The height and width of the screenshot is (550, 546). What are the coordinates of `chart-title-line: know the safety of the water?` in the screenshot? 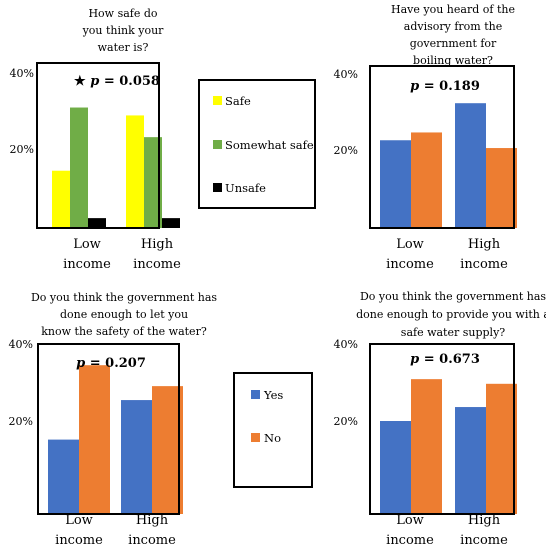 It's located at (124, 331).